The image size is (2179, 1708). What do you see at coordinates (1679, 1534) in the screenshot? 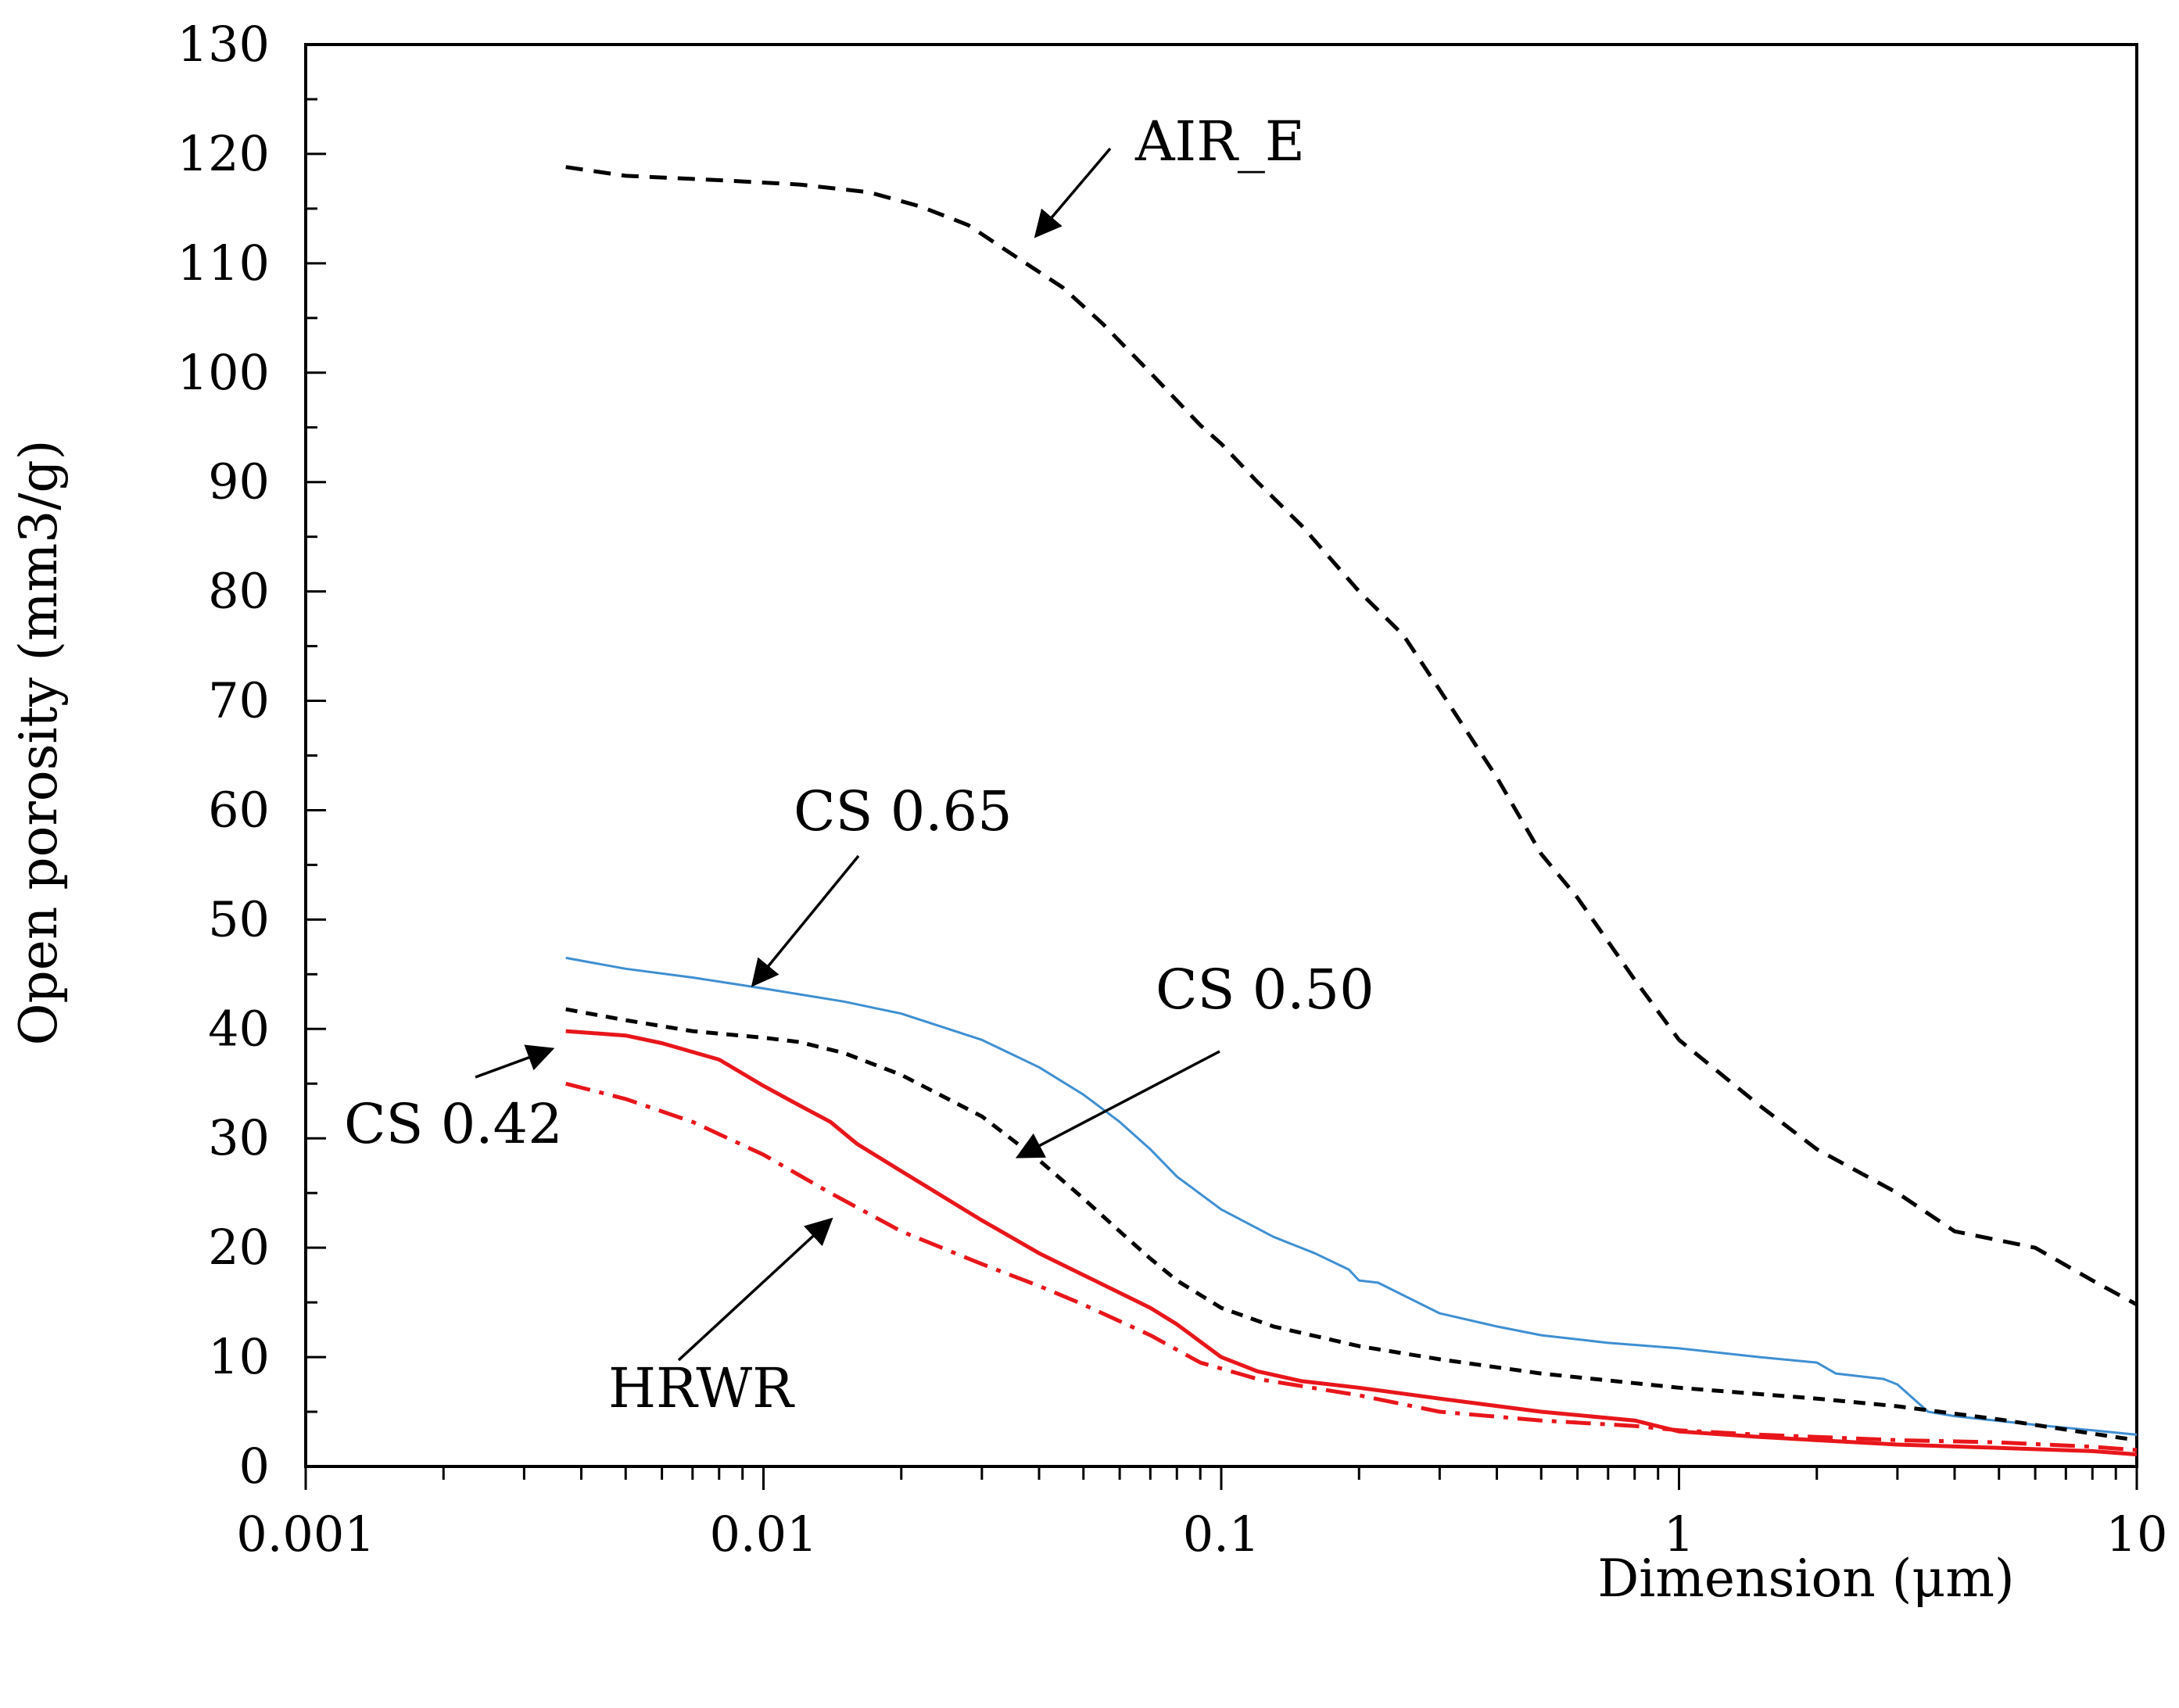
I see `x-tick-label: 1` at bounding box center [1679, 1534].